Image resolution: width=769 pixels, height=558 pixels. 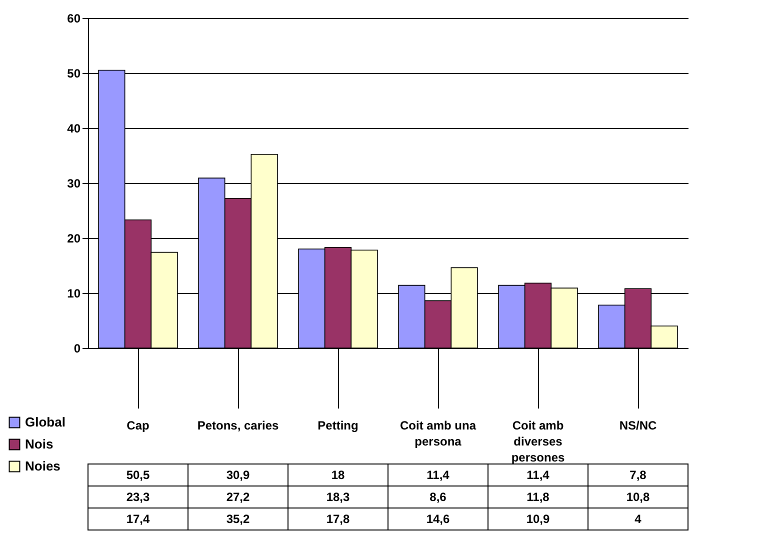 I want to click on data-label: 27,2, so click(x=238, y=497).